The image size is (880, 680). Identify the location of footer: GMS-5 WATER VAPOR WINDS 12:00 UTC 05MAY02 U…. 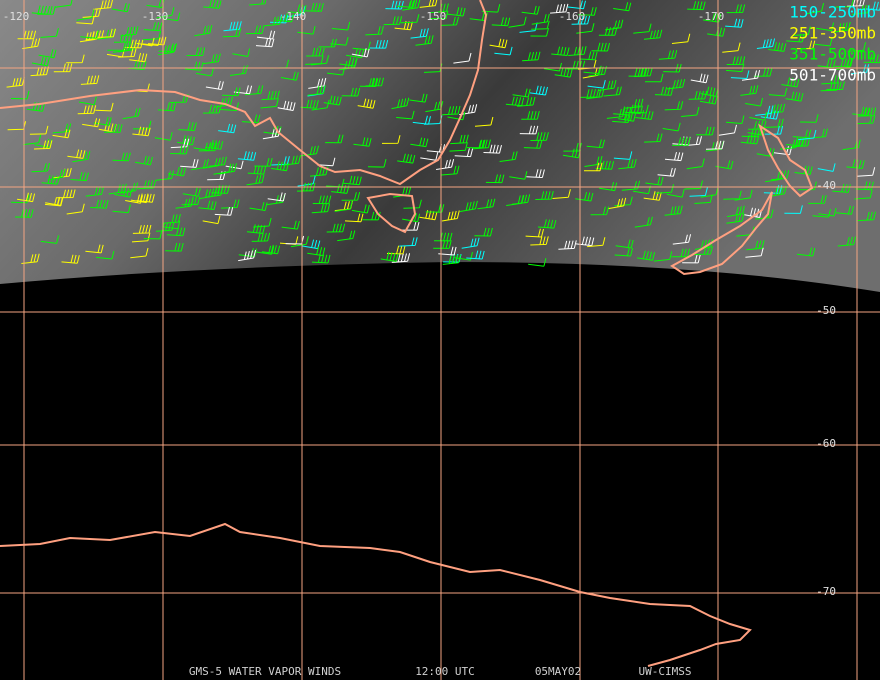
(440, 671).